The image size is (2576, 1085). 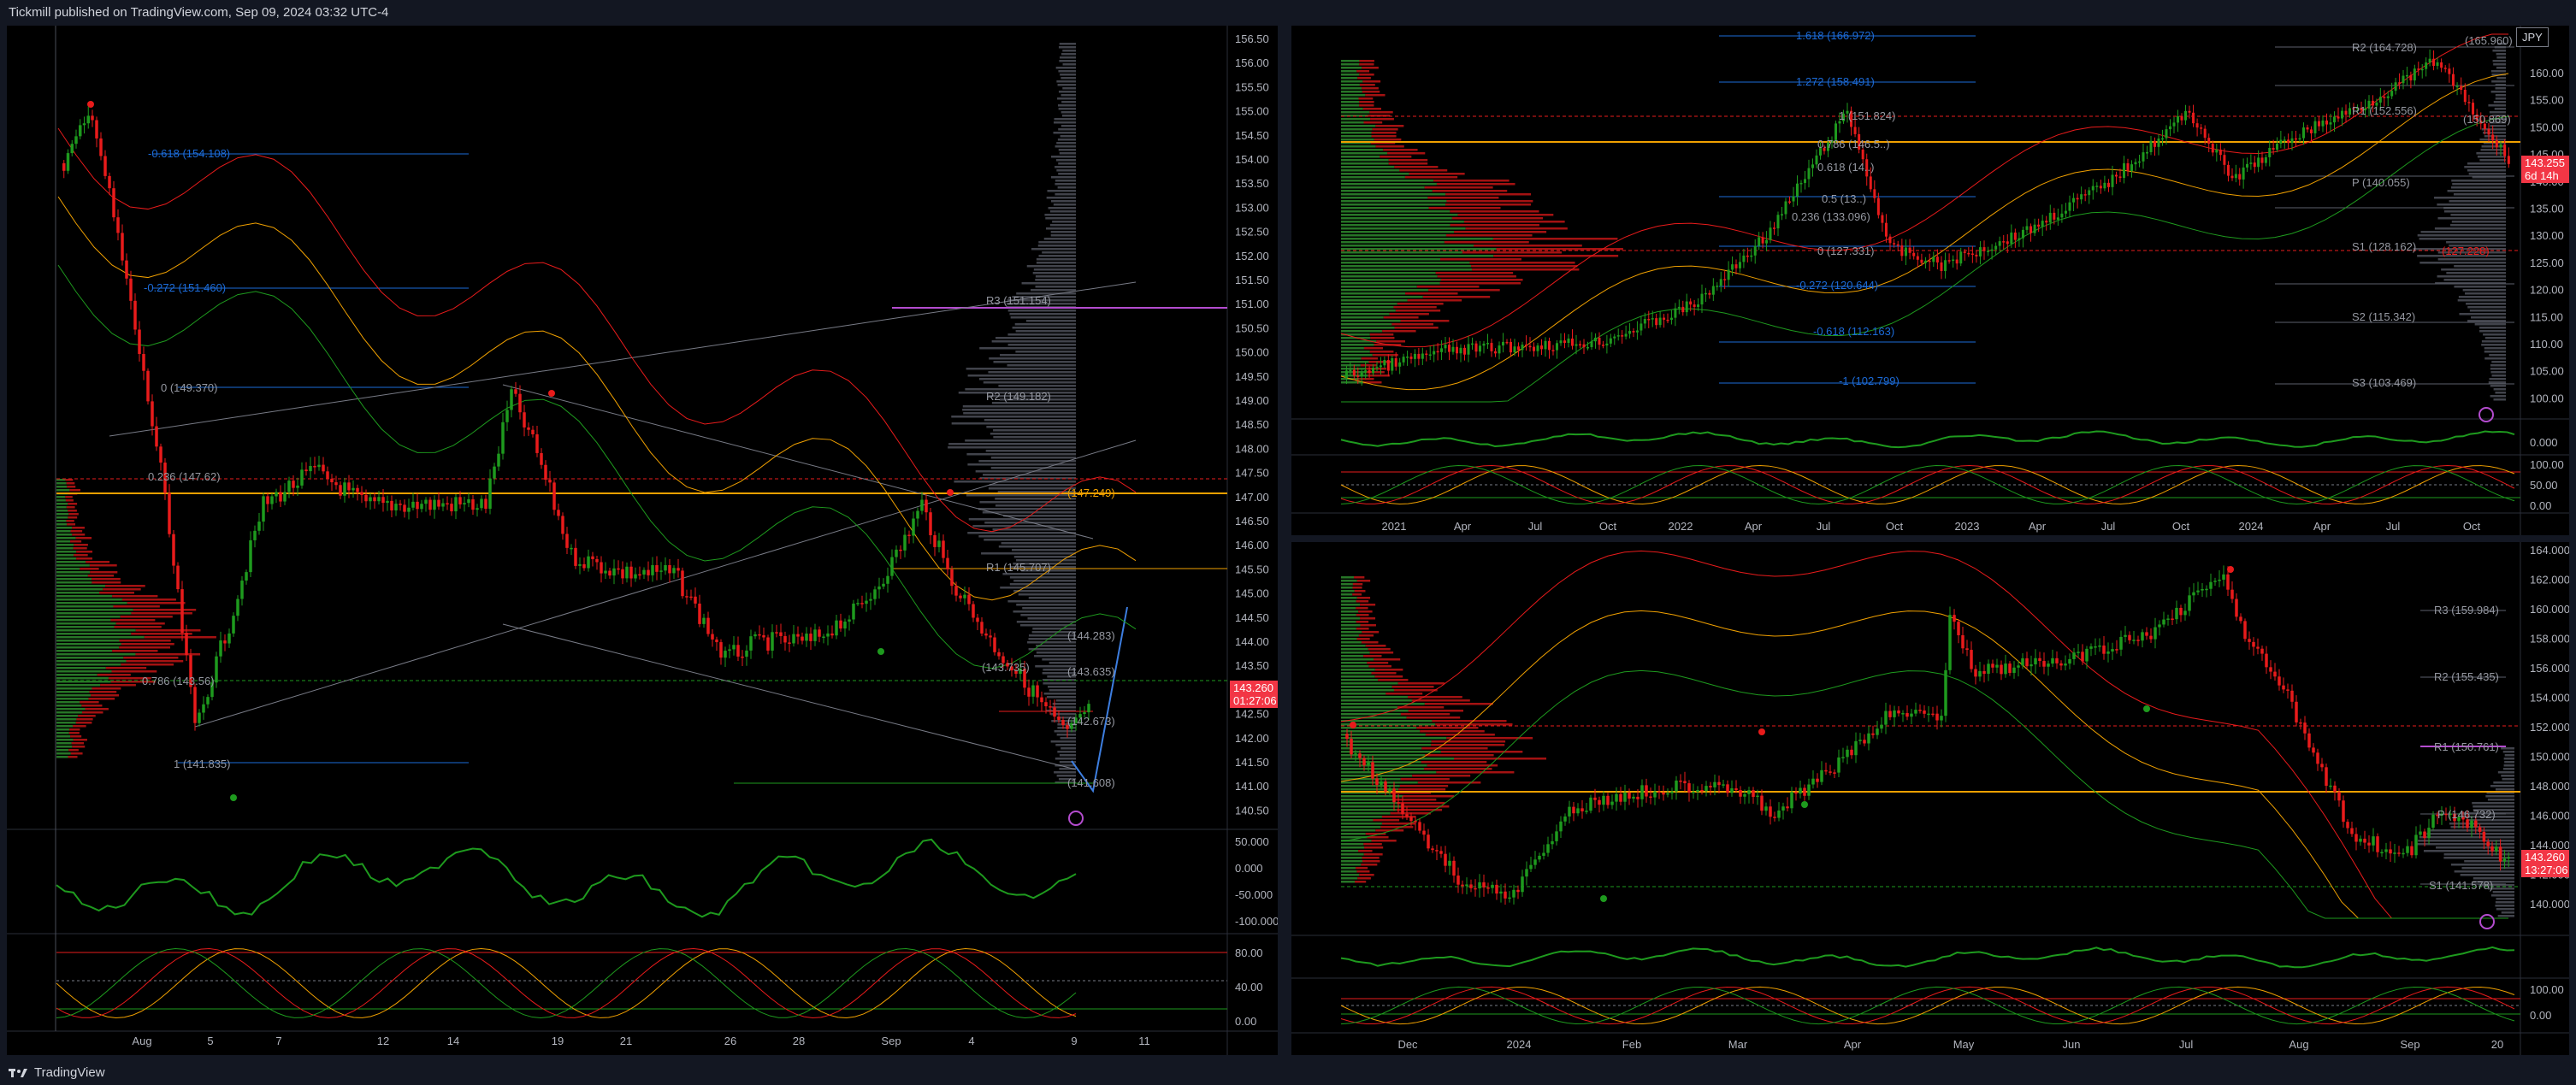 I want to click on footer: TradingView, so click(x=1288, y=1072).